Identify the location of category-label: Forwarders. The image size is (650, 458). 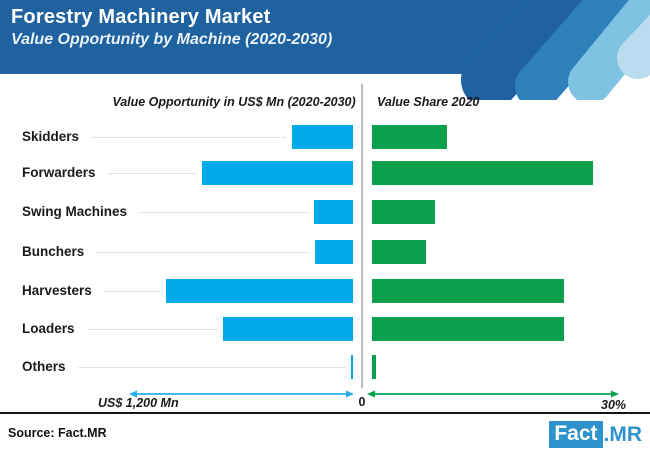
(54, 173).